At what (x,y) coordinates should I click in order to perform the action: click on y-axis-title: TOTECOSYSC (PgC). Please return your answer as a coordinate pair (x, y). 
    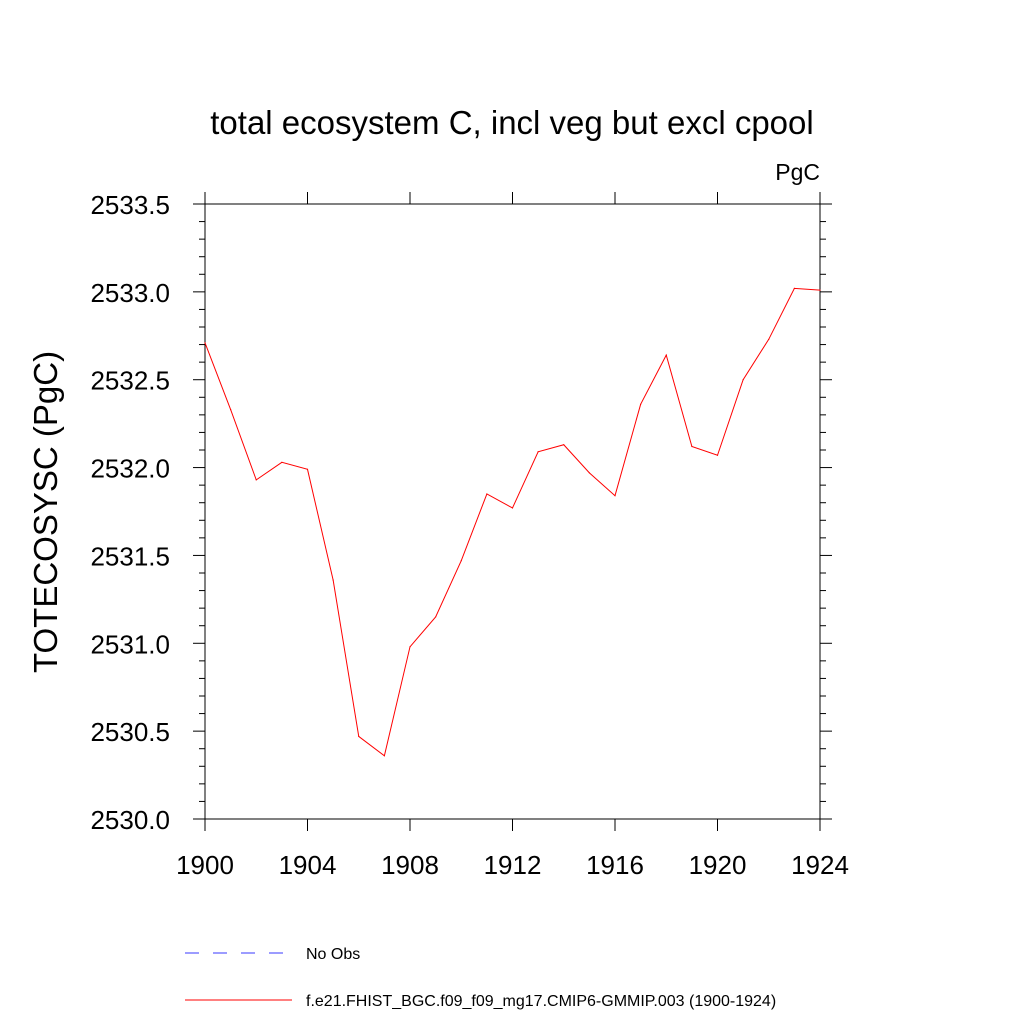
    Looking at the image, I should click on (45, 512).